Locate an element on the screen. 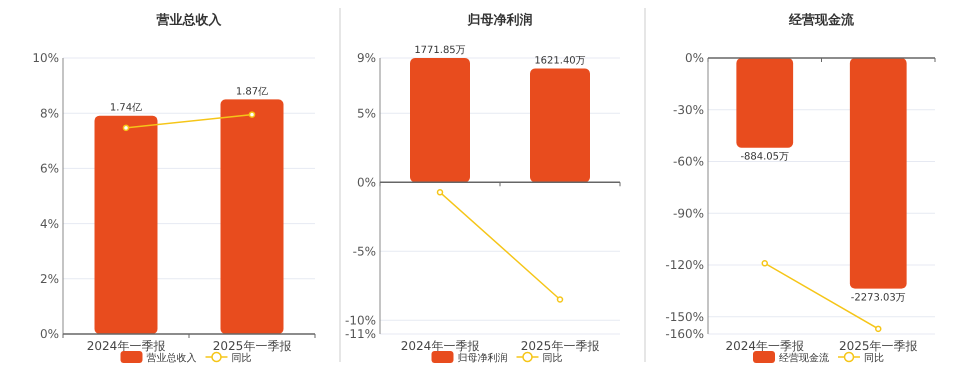  data-label: -884.05万 is located at coordinates (765, 157).